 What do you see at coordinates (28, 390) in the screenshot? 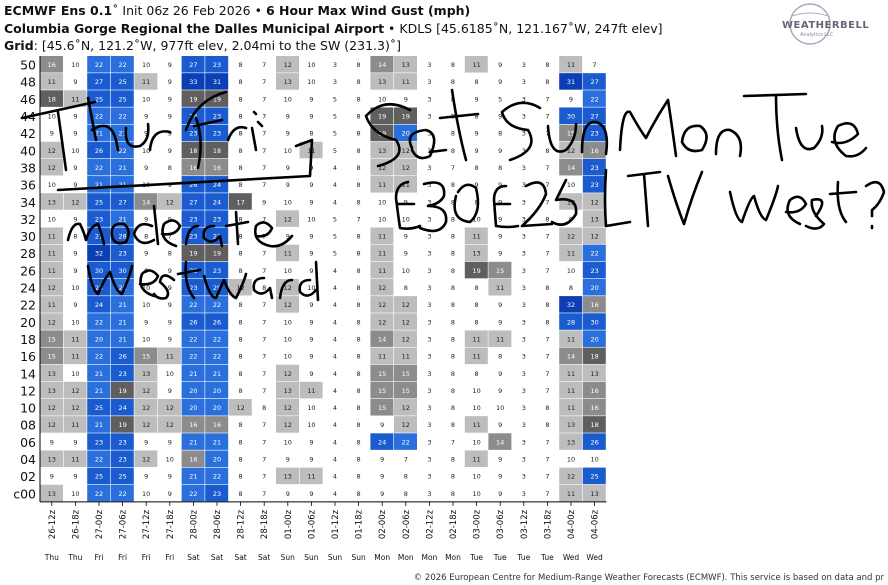
I see `y-tick-label: 12` at bounding box center [28, 390].